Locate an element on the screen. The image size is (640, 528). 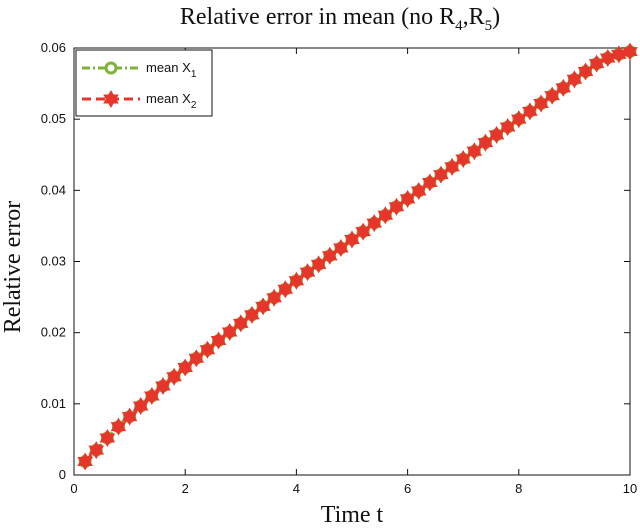
x-tick-label: 6 is located at coordinates (407, 488).